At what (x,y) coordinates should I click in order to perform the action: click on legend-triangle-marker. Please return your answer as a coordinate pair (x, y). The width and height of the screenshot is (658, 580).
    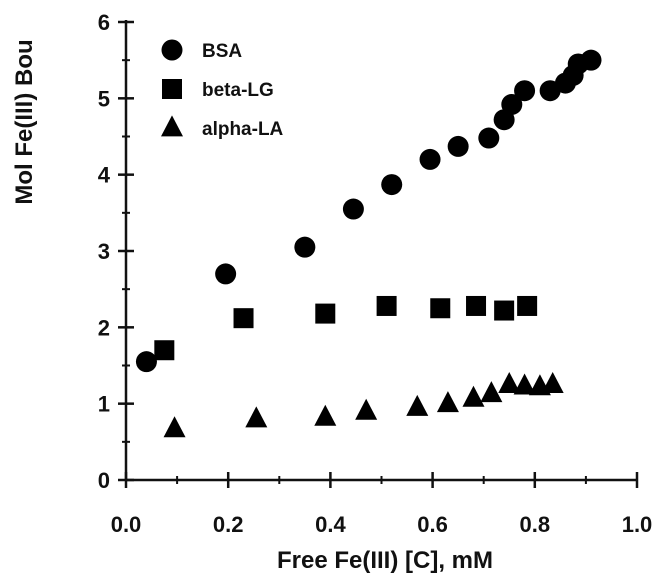
    Looking at the image, I should click on (172, 126).